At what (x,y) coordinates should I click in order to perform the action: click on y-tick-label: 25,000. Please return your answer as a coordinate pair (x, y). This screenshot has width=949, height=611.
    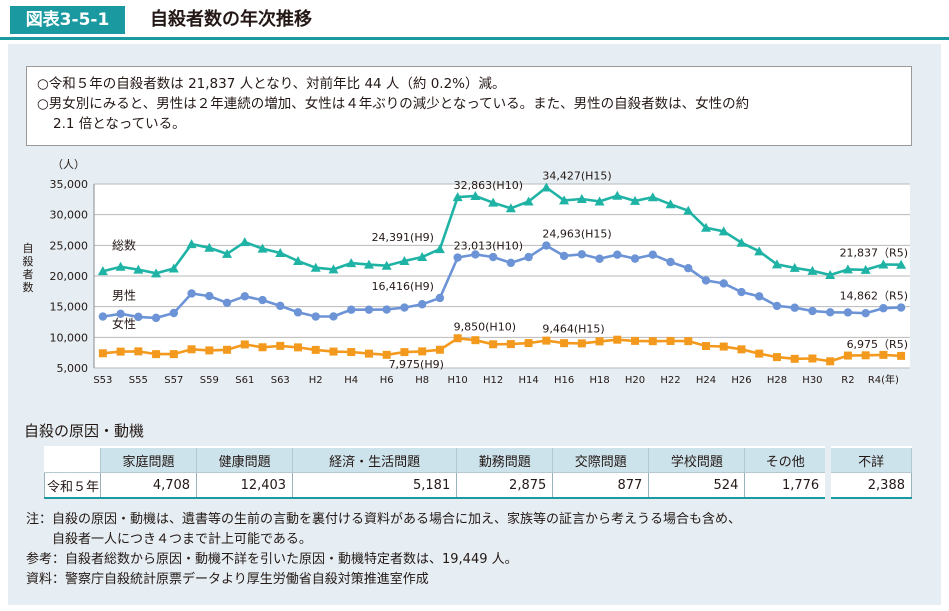
    Looking at the image, I should click on (69, 245).